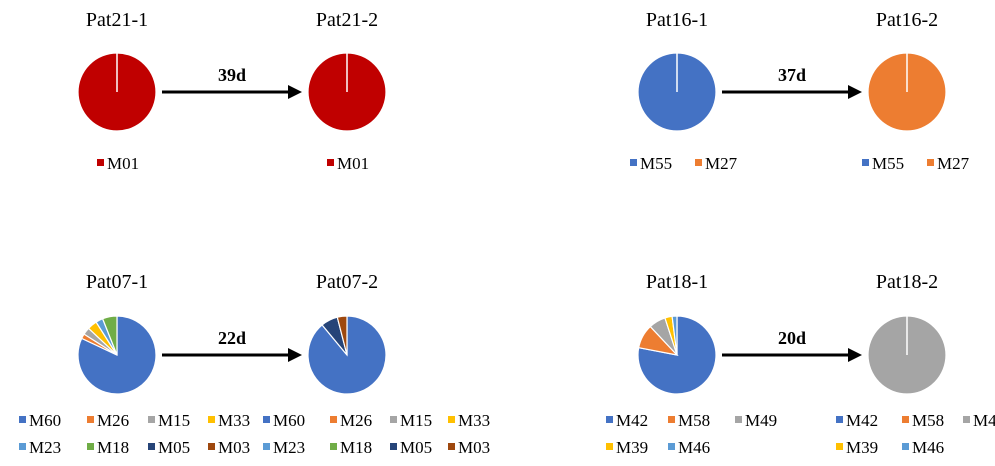 This screenshot has width=995, height=466. I want to click on chart-title: Pat16-2, so click(907, 20).